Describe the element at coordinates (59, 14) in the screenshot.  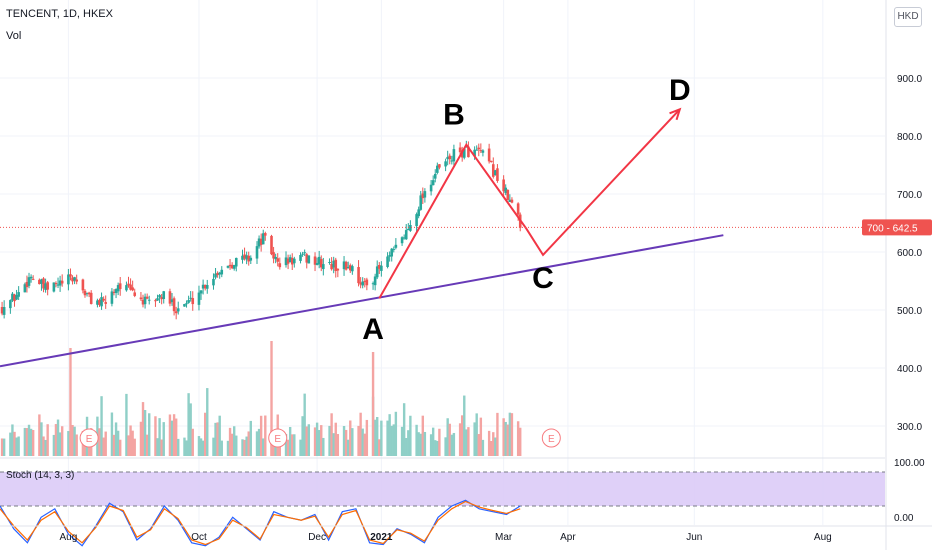
I see `symbol-title: TENCENT, 1D, HKEX` at that location.